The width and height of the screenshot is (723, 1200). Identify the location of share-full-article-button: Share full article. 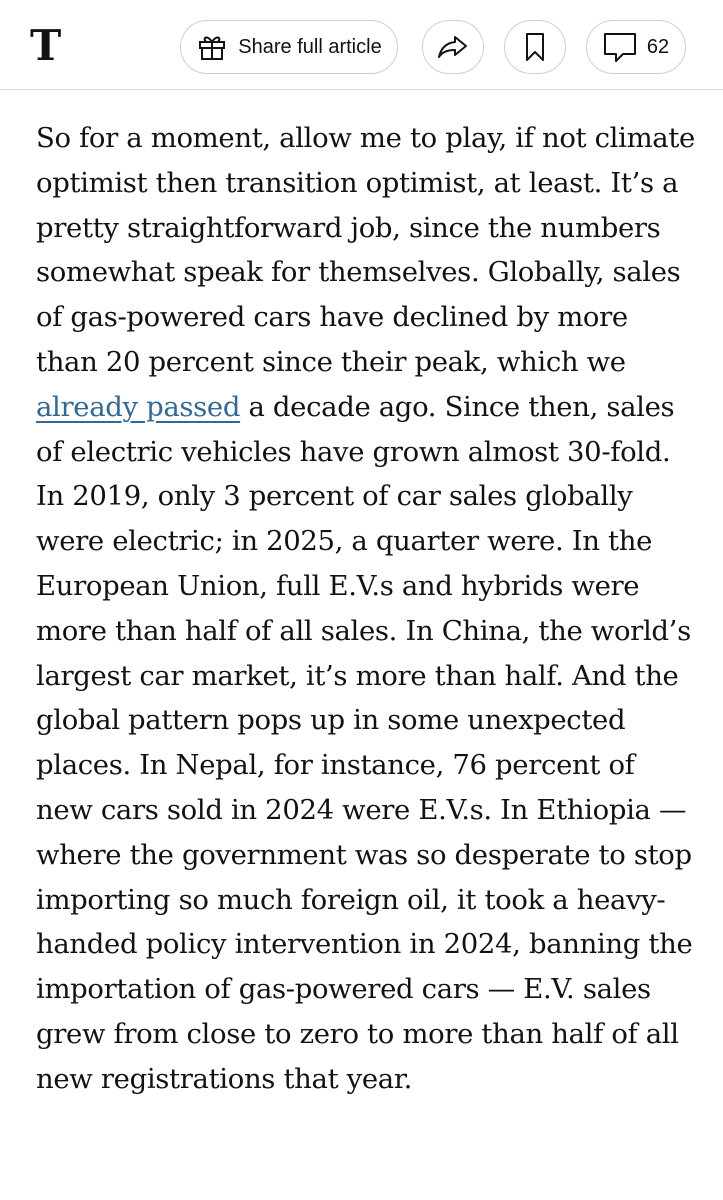
(289, 47).